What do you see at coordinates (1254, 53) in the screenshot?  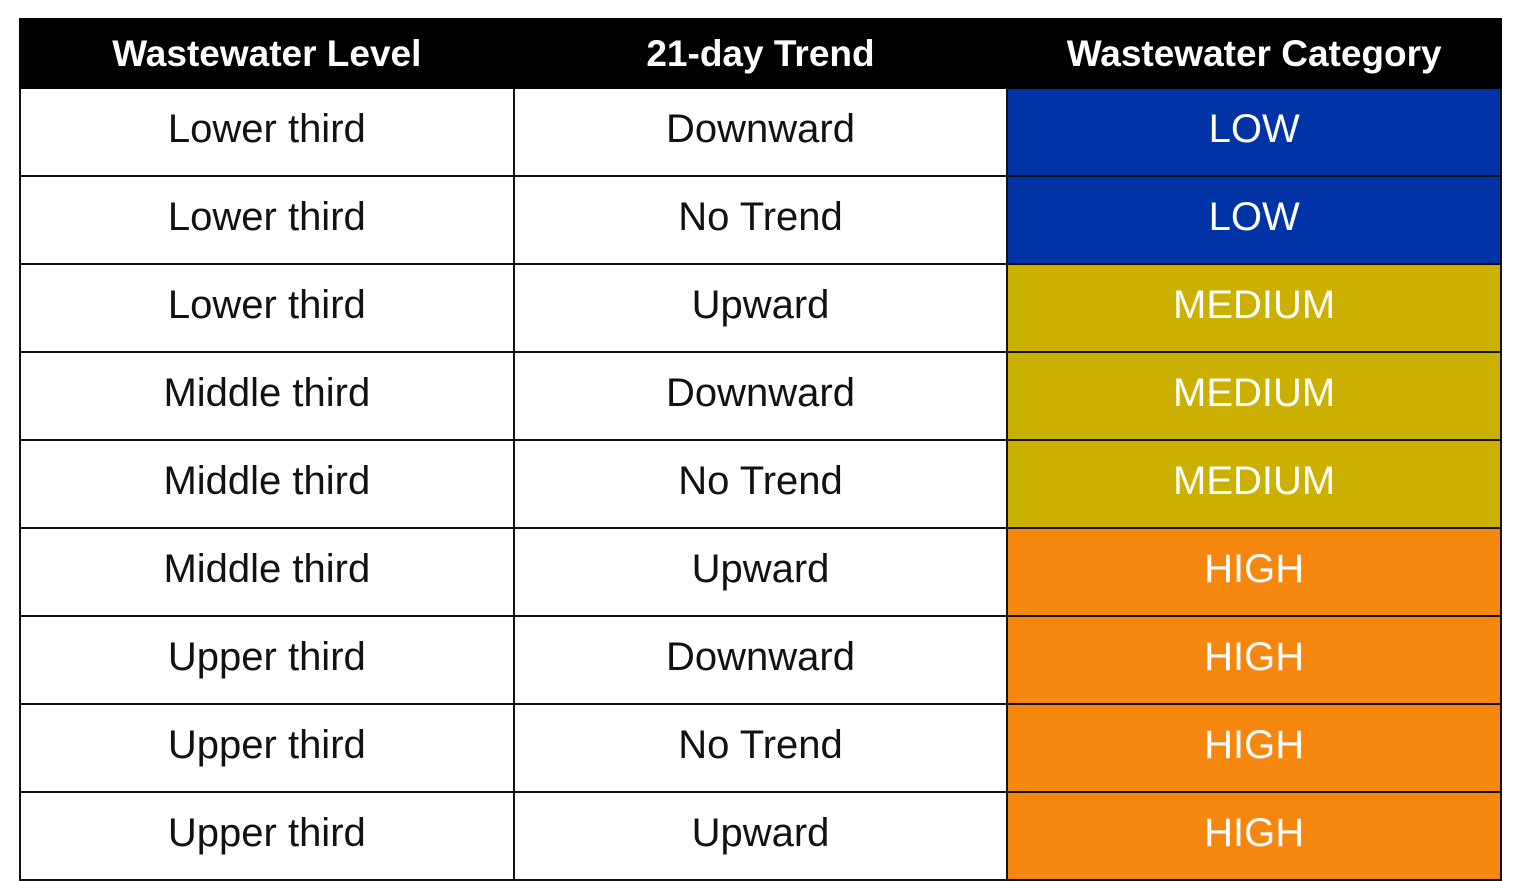 I see `header-cell: Wastewater Category` at bounding box center [1254, 53].